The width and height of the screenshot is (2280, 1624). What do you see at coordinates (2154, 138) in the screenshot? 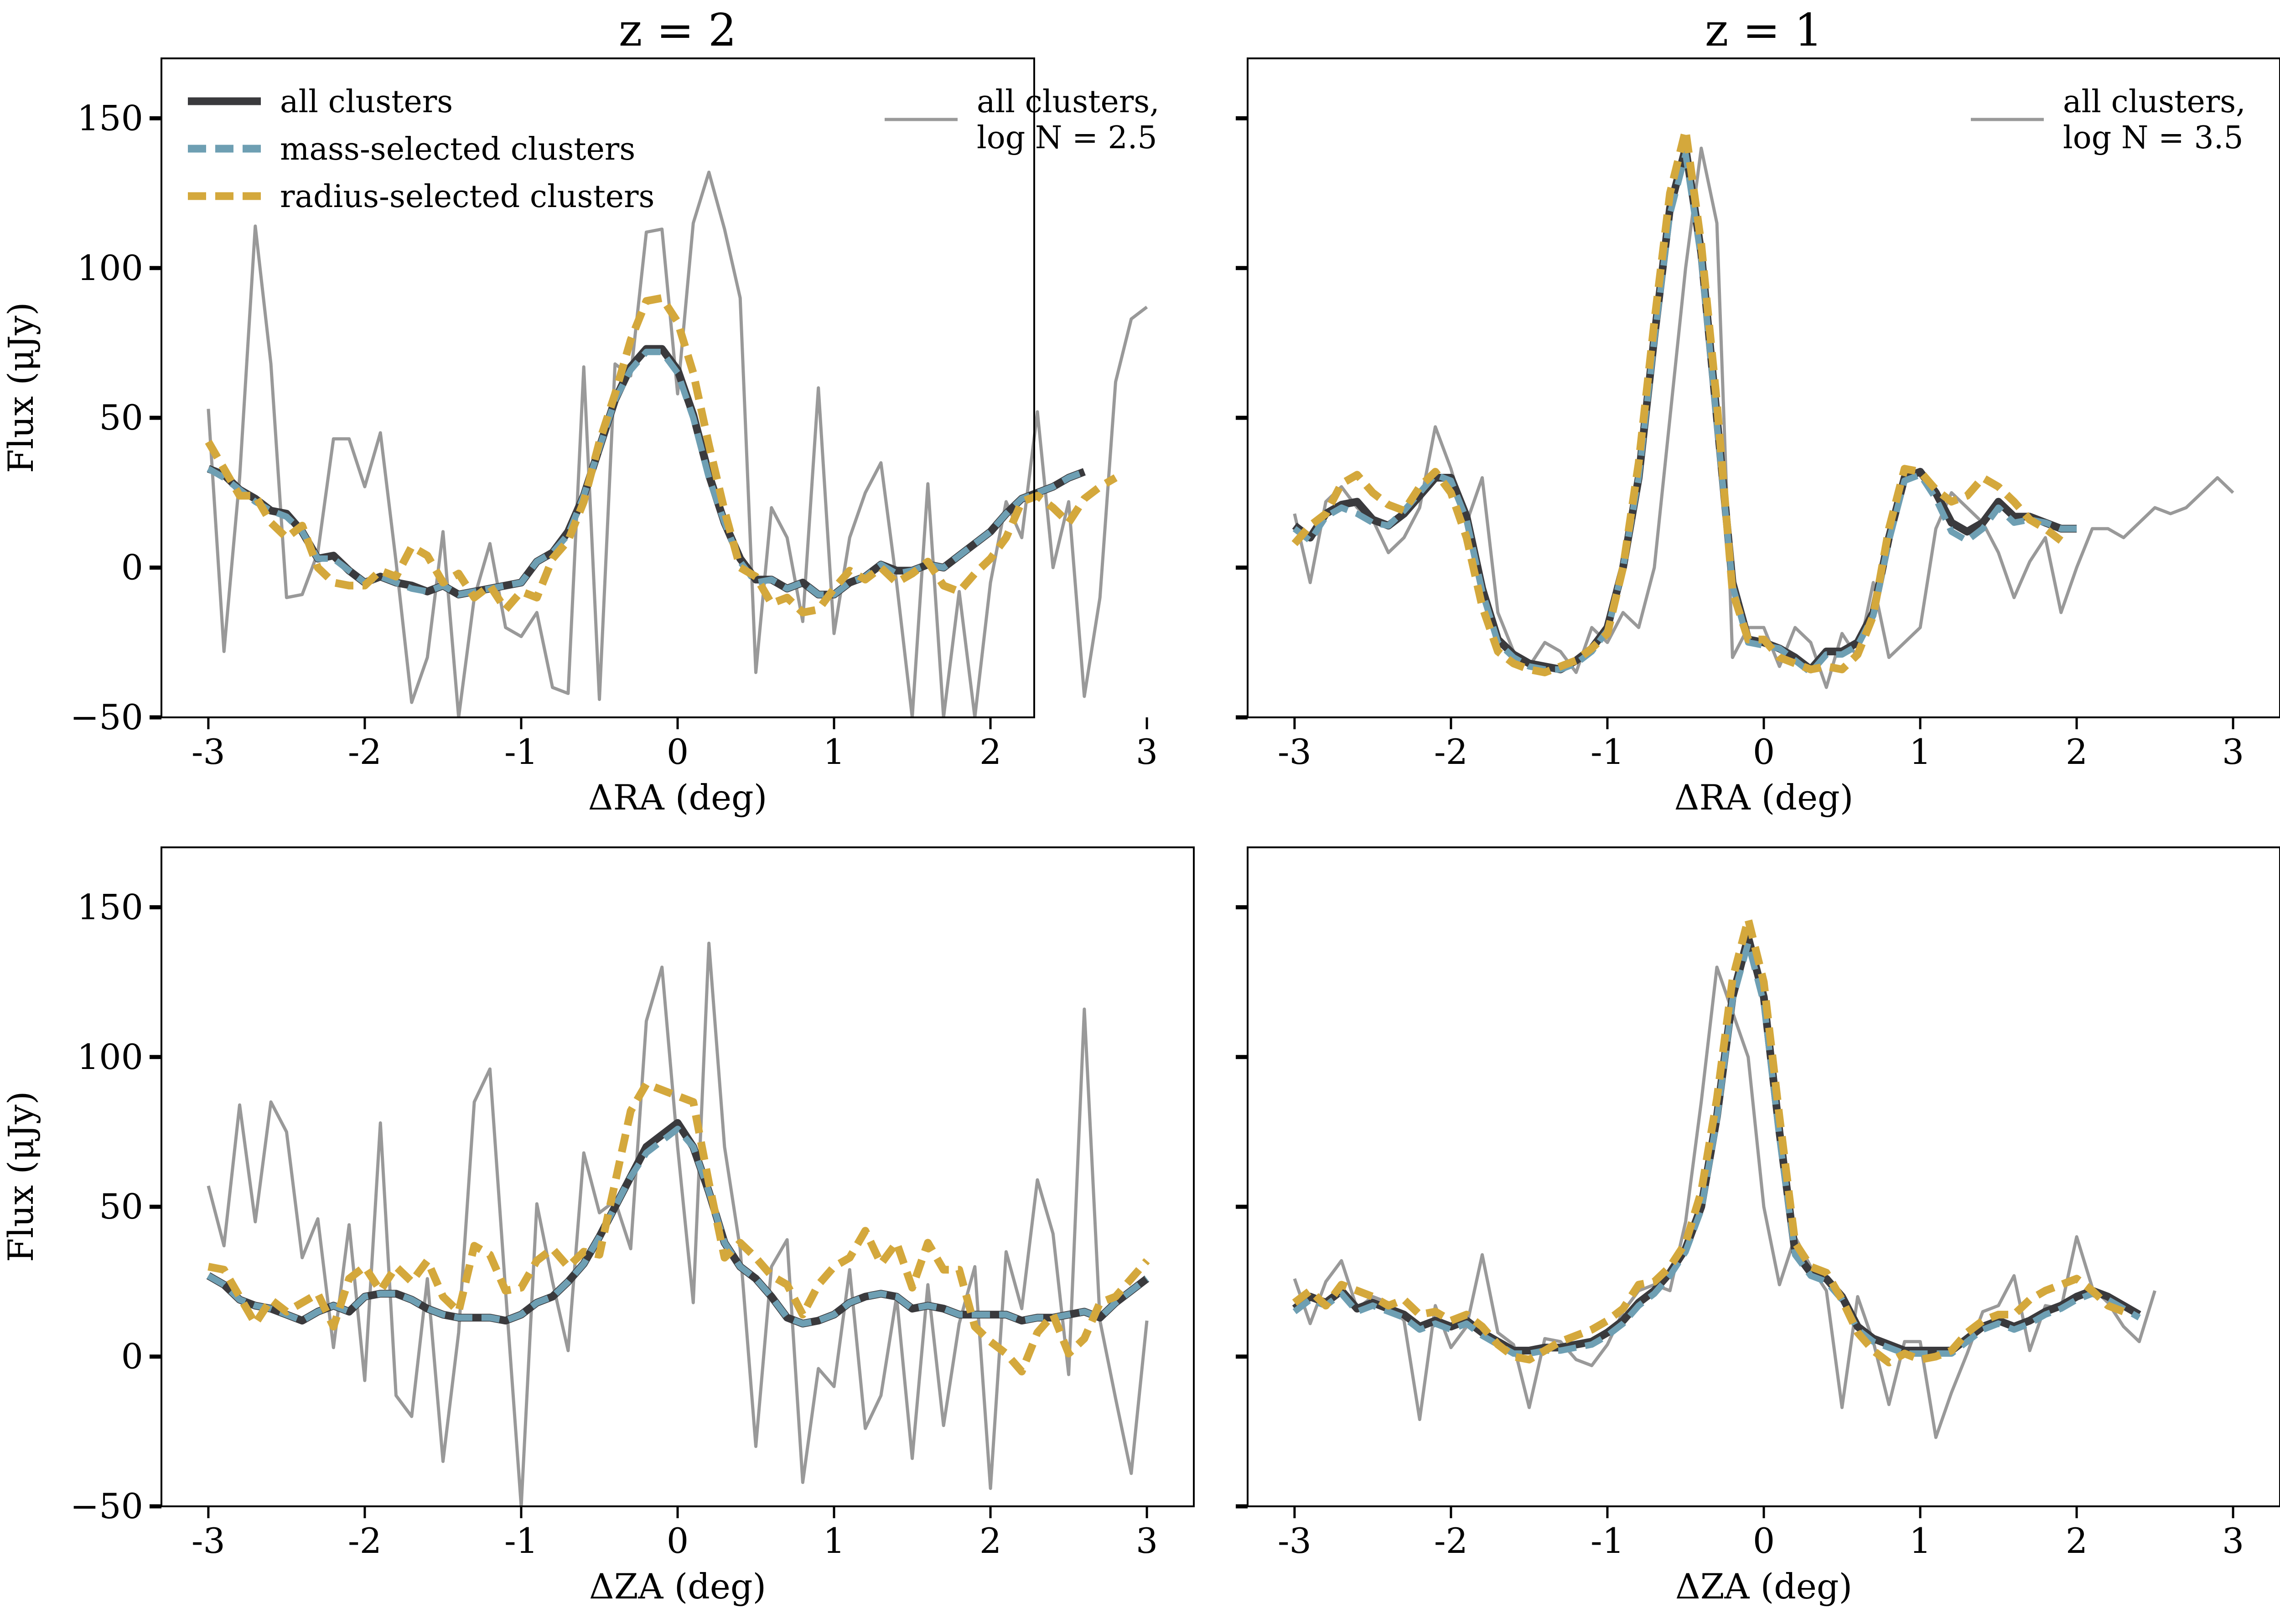
I see `legend-label-noisy-line2: log N = 3.5` at bounding box center [2154, 138].